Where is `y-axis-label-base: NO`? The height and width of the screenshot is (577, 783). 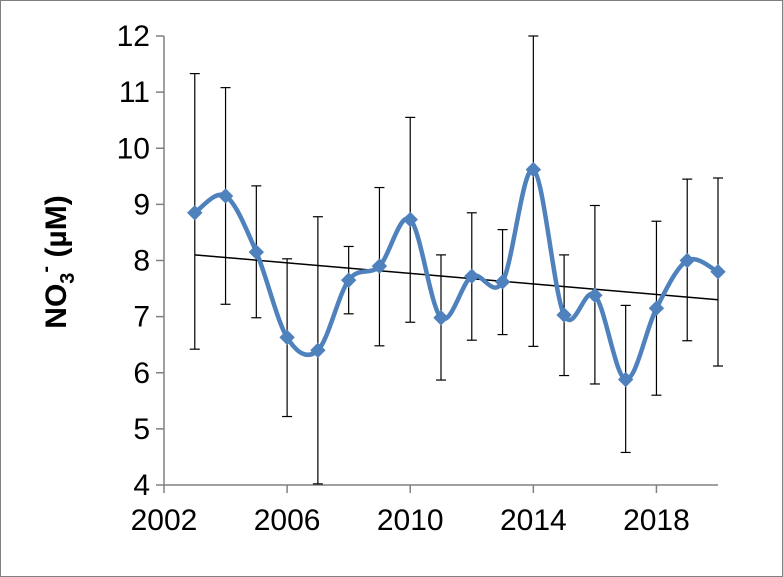
y-axis-label-base: NO is located at coordinates (56, 306).